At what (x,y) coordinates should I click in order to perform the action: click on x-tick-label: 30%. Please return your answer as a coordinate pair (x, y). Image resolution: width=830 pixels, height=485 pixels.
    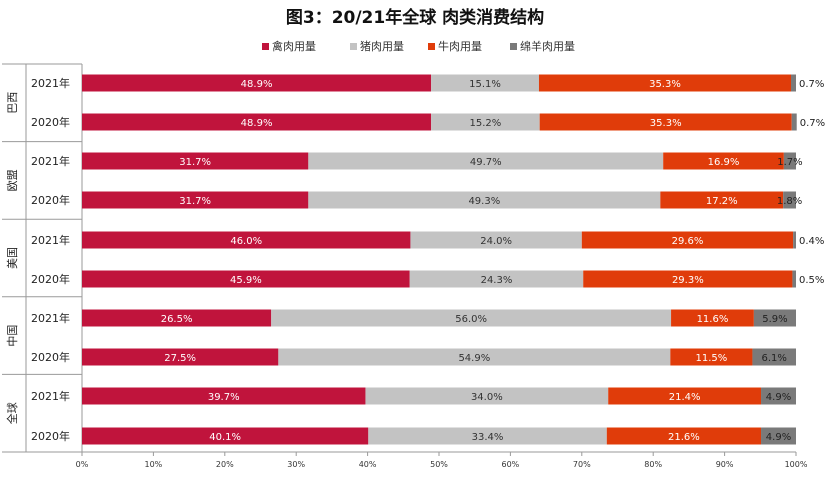
    Looking at the image, I should click on (296, 464).